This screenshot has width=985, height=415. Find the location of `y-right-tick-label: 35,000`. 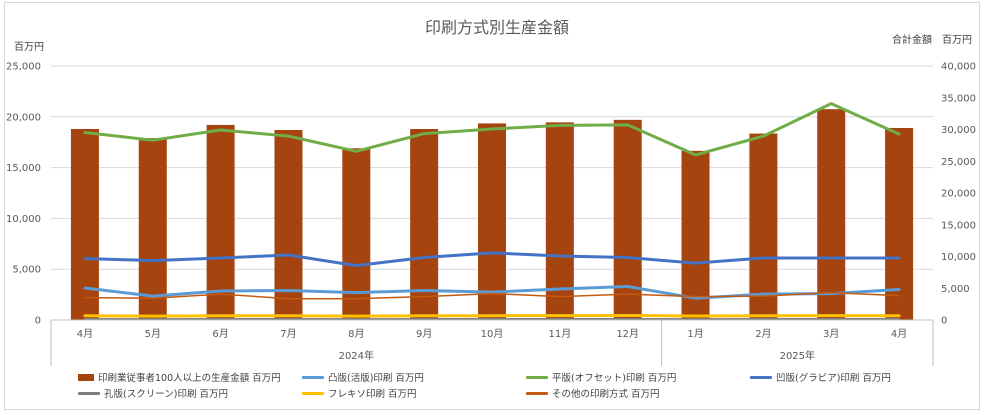

y-right-tick-label: 35,000 is located at coordinates (958, 98).